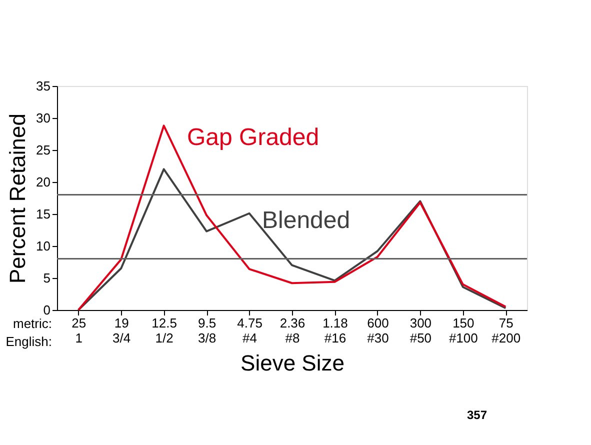 This screenshot has height=445, width=591. What do you see at coordinates (43, 150) in the screenshot?
I see `y-tick-label: 25` at bounding box center [43, 150].